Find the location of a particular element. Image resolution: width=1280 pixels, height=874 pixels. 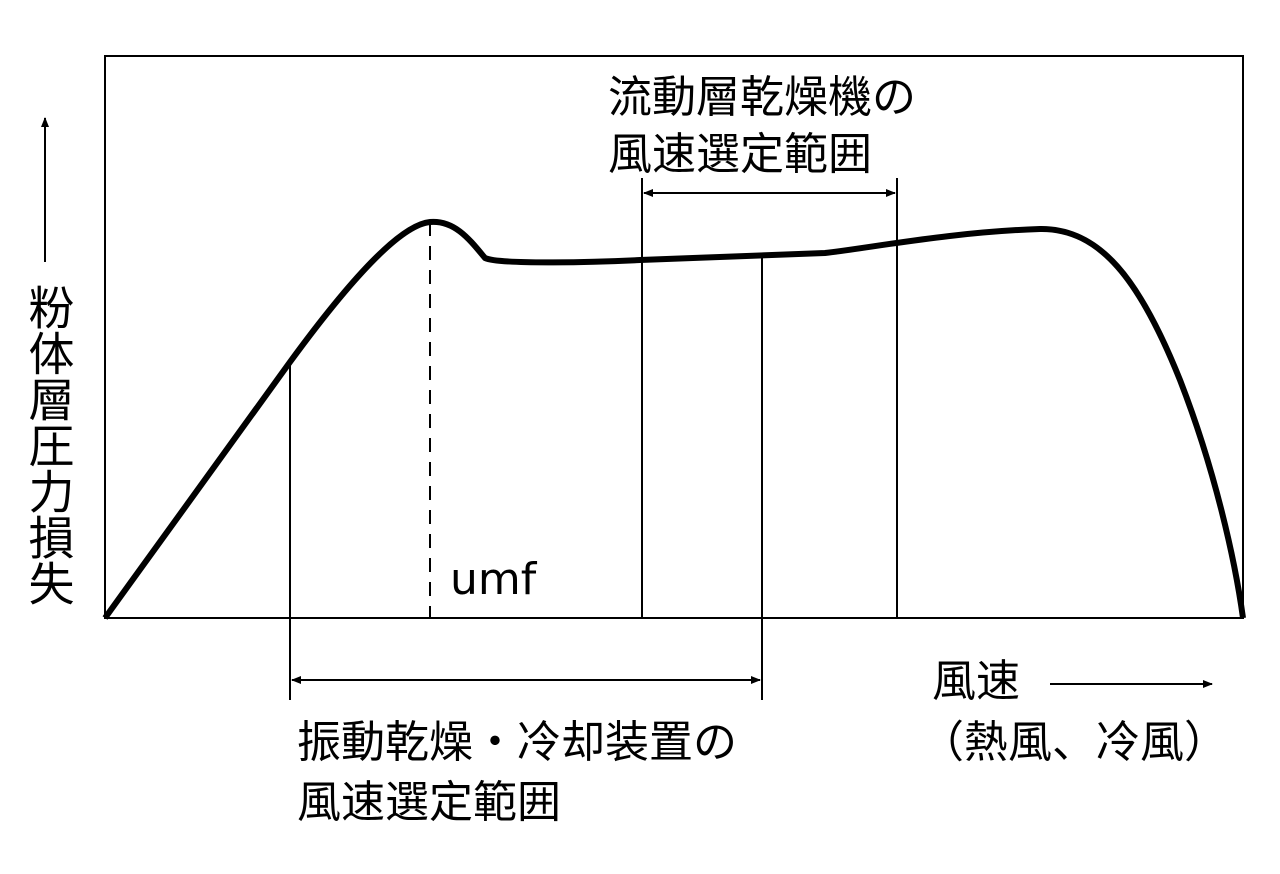

x-axis-label: 風速 is located at coordinates (976, 681).